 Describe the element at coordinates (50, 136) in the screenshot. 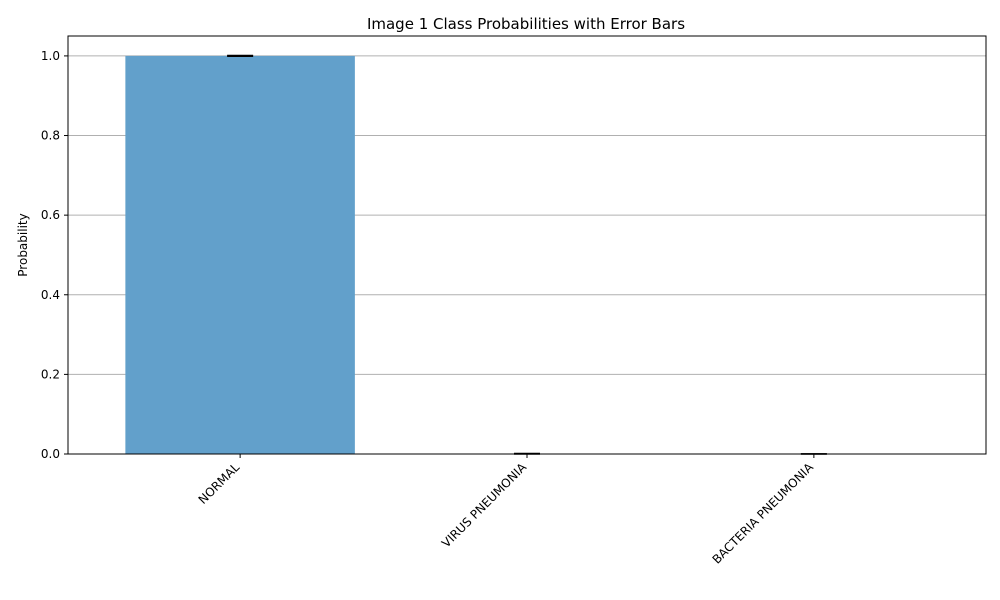

I see `y-tick-label: 0.8` at that location.